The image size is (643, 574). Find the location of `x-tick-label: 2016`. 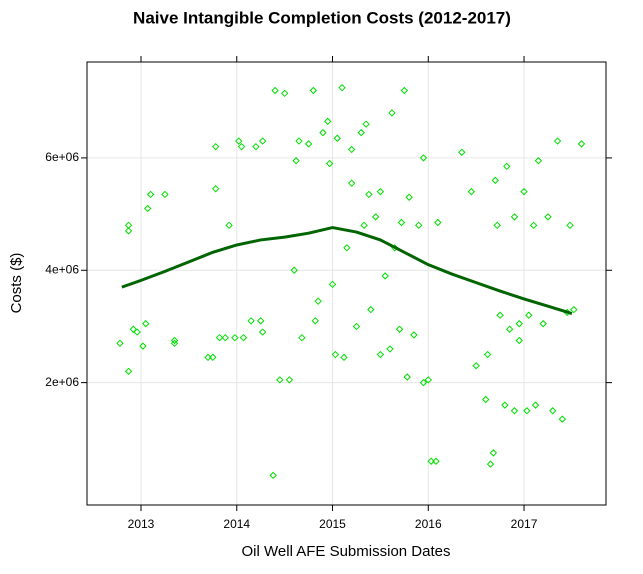

x-tick-label: 2016 is located at coordinates (428, 524).